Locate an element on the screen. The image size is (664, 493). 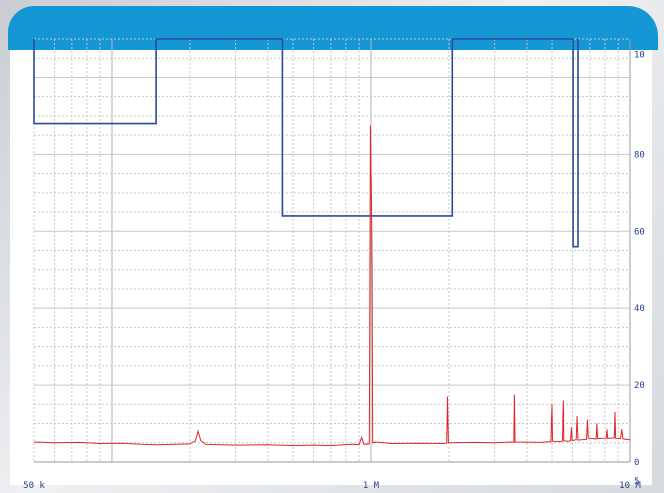
title-bar is located at coordinates (333, 28).